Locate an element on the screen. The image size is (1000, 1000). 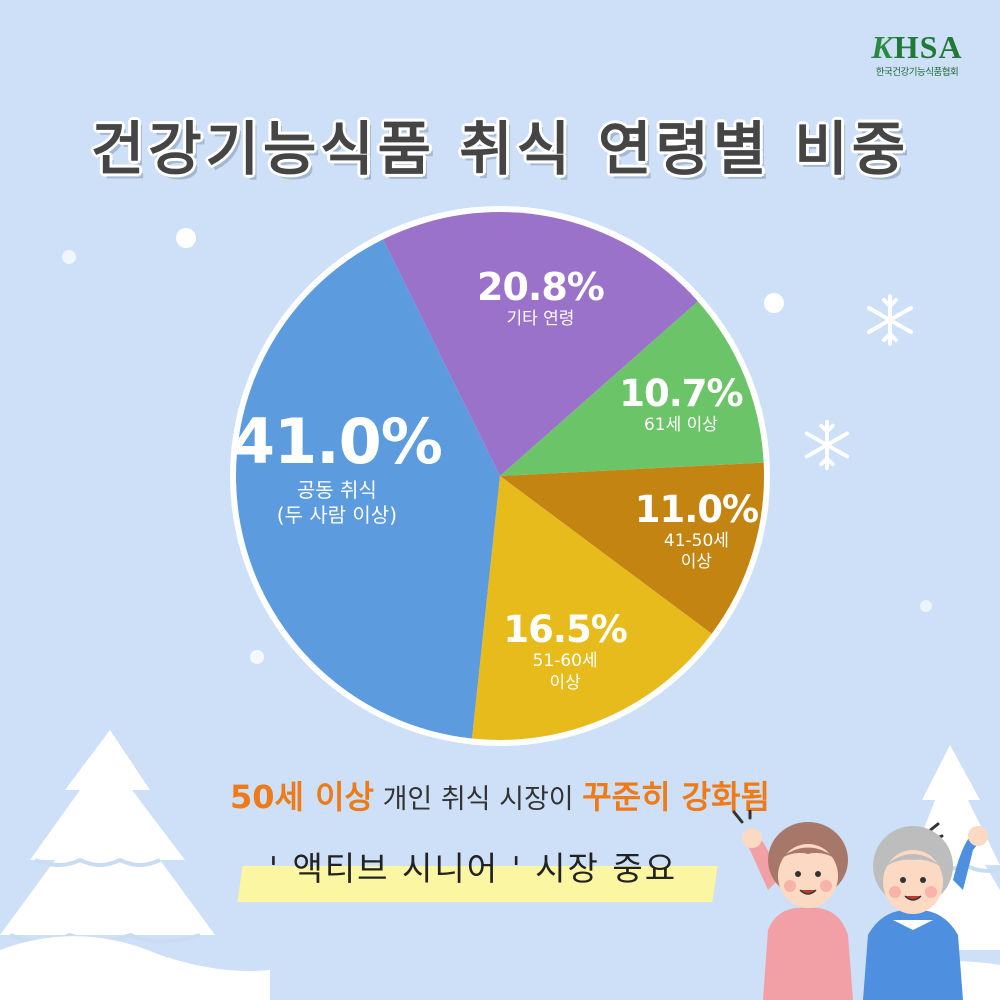
slice-category: (두 사람 이상) is located at coordinates (337, 515).